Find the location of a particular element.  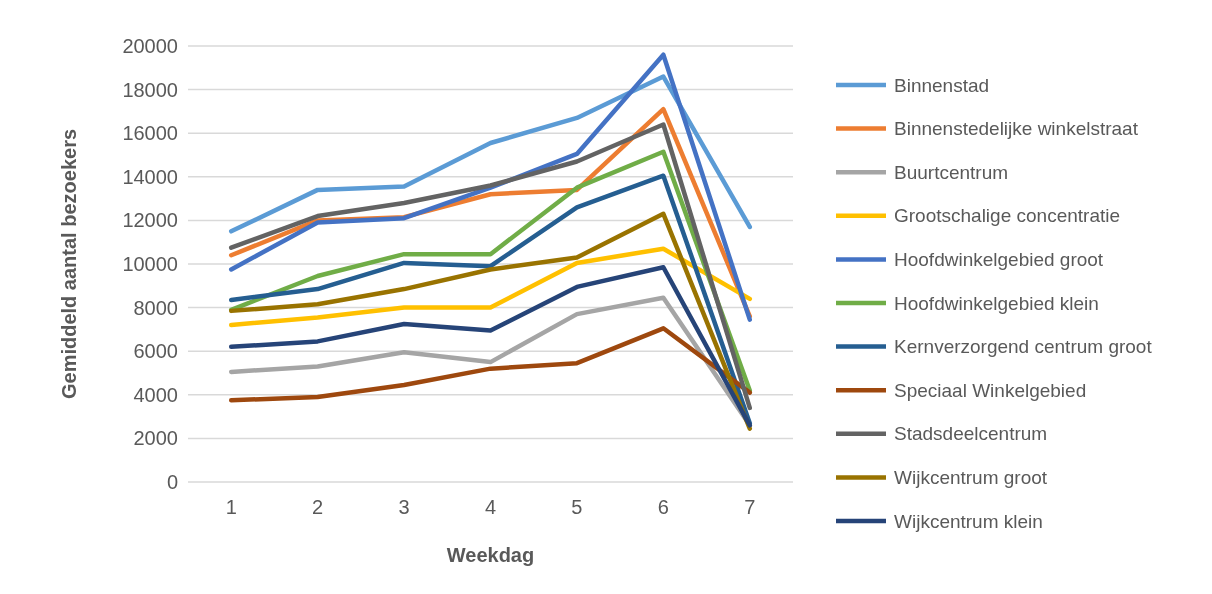

y-tick-label: 10000 is located at coordinates (150, 264).